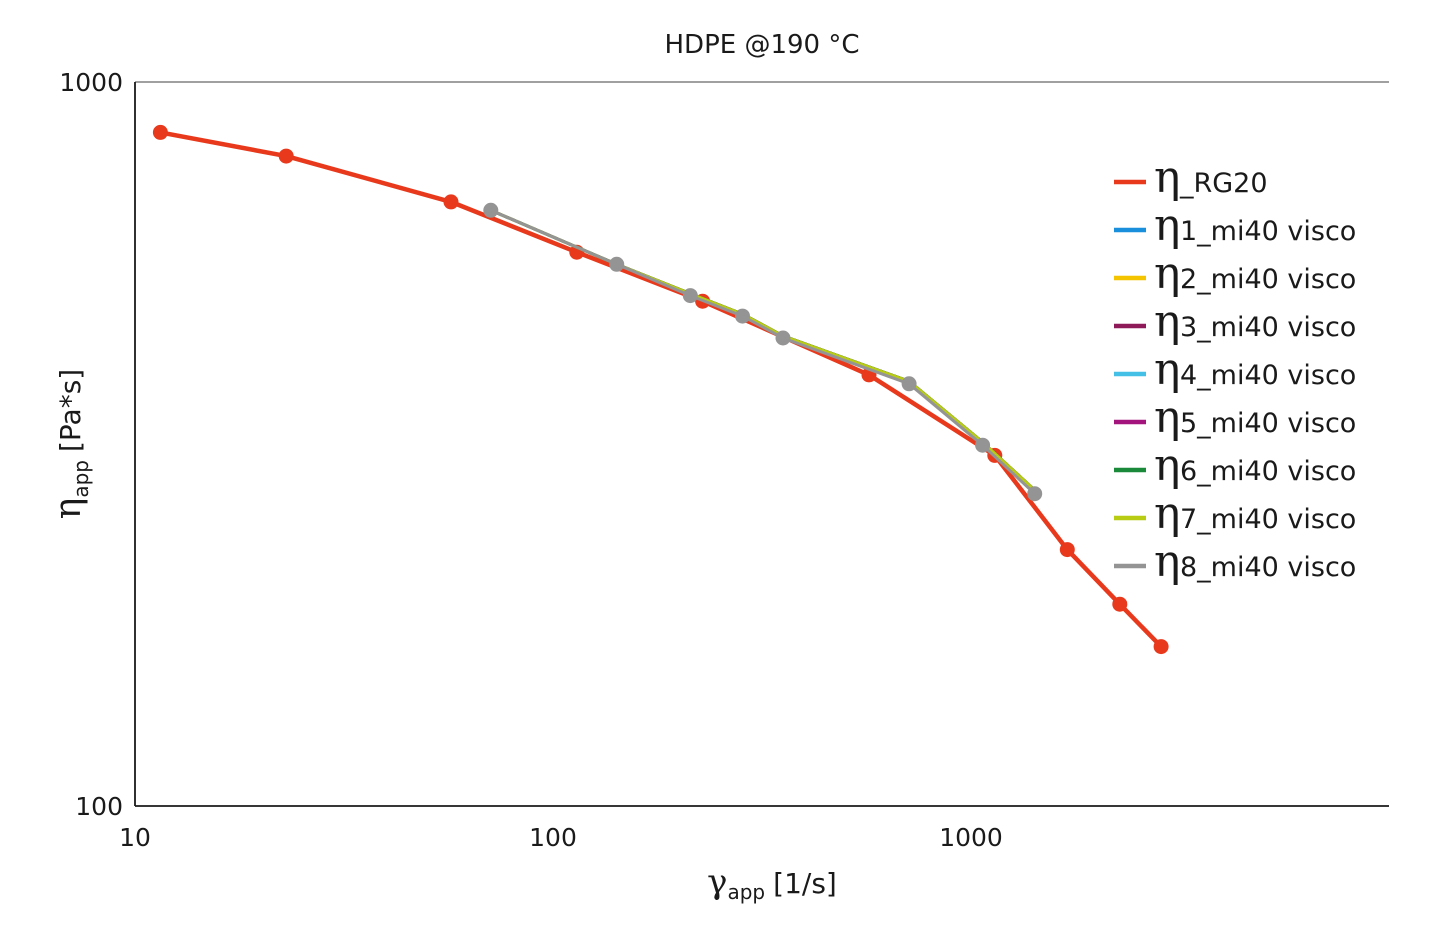 The width and height of the screenshot is (1429, 937). Describe the element at coordinates (805, 883) in the screenshot. I see `x-axis-unit: [1/s]` at that location.